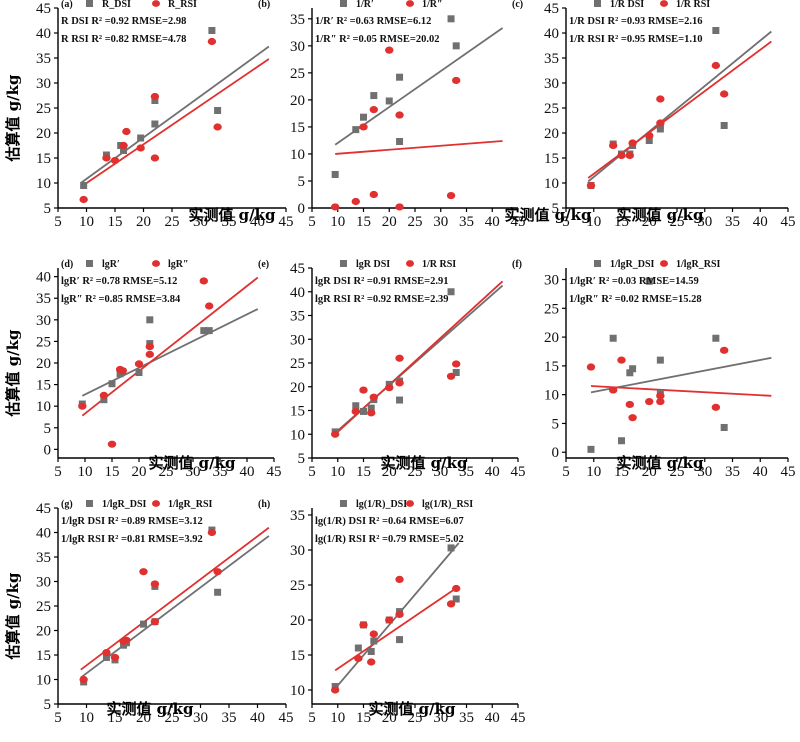  I want to click on panel-tag: (g), so click(67, 504).